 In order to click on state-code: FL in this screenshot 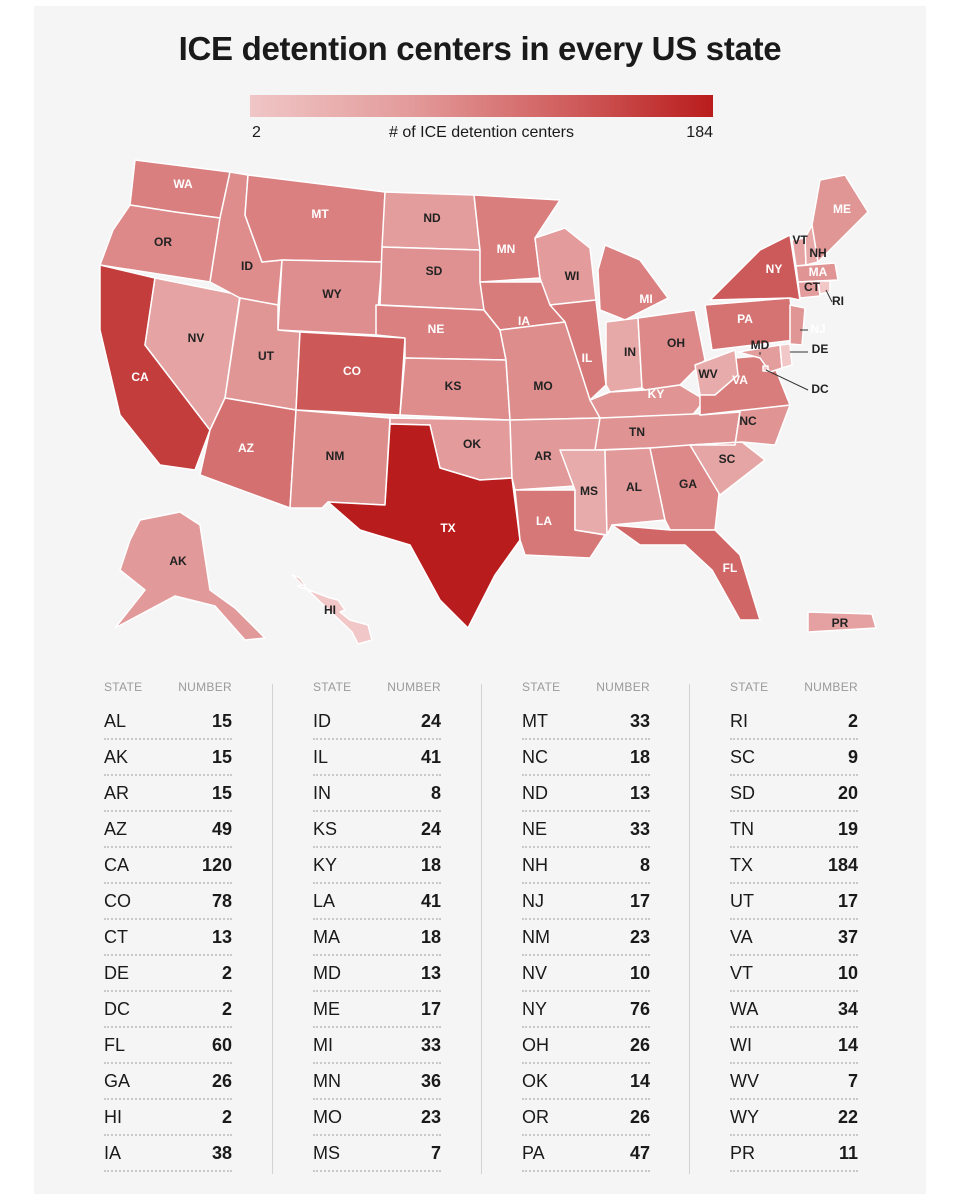, I will do `click(115, 1044)`.